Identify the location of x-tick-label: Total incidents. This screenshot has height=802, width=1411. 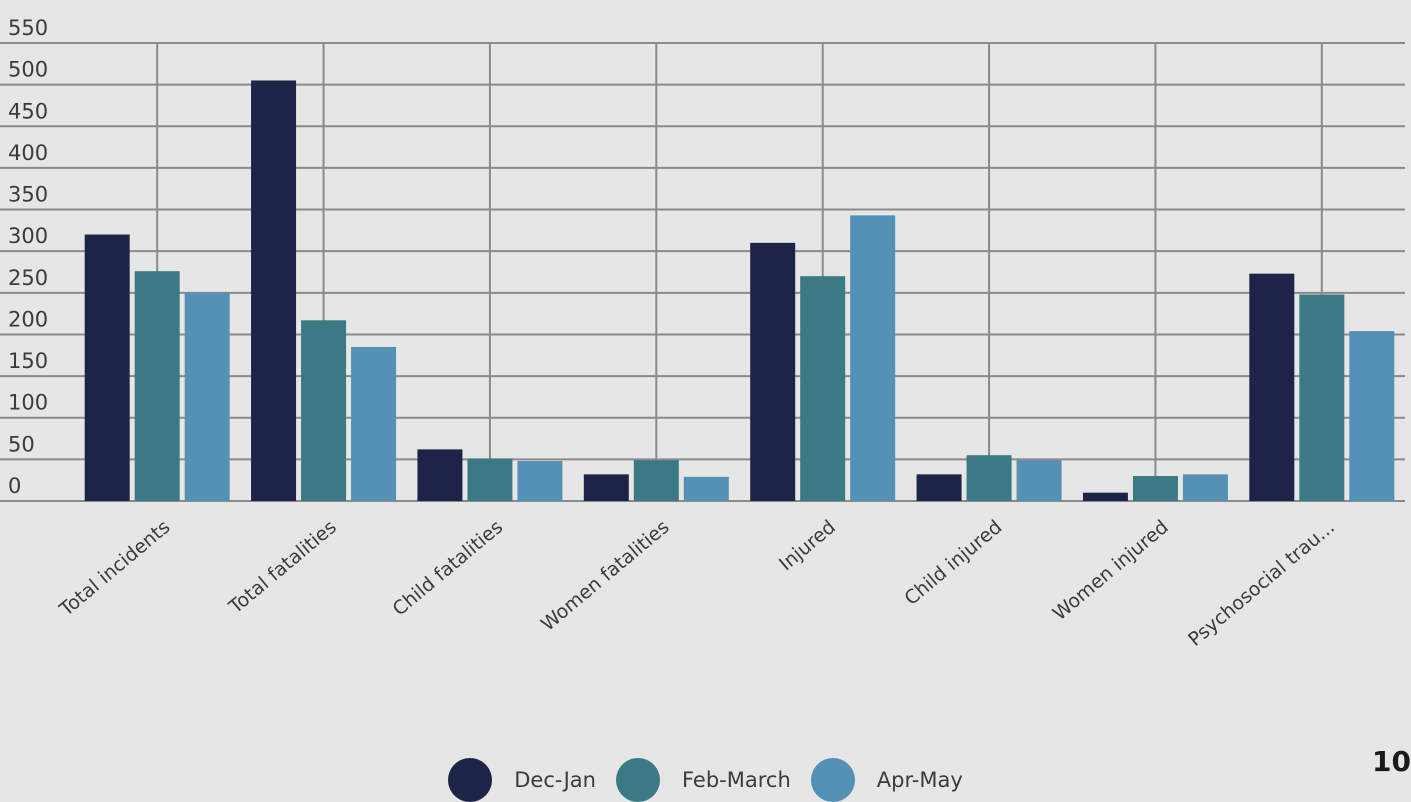
(115, 568).